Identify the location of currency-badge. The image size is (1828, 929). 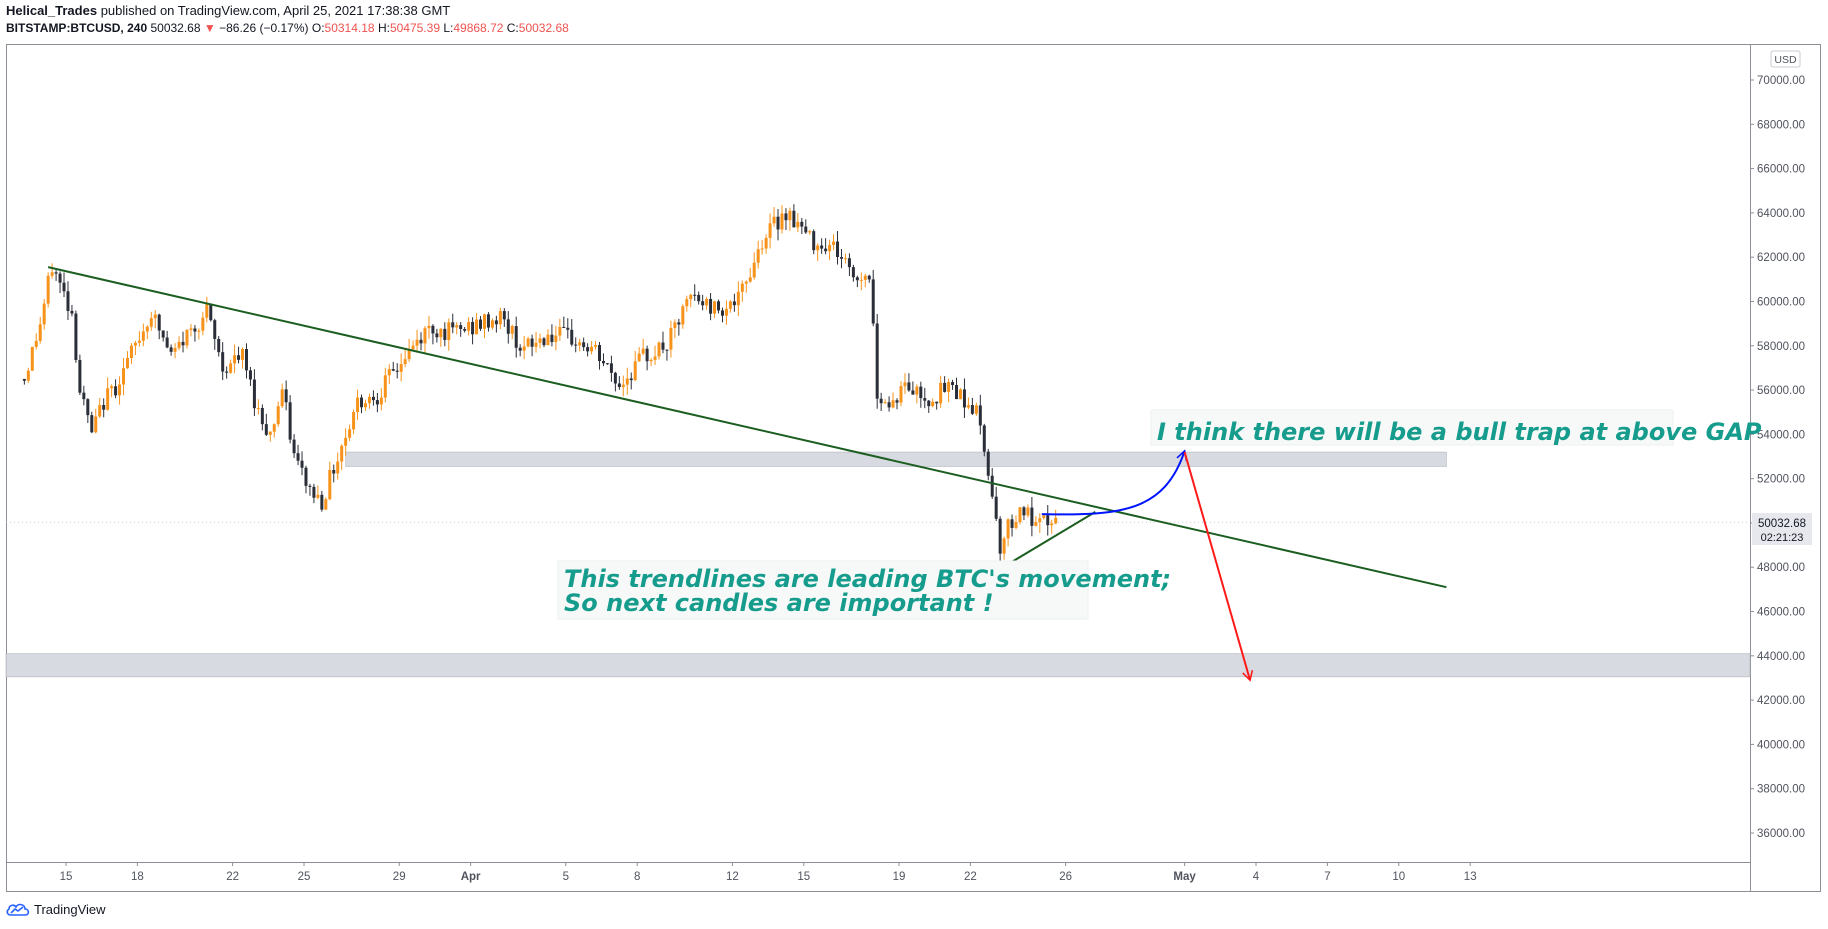
(1785, 59).